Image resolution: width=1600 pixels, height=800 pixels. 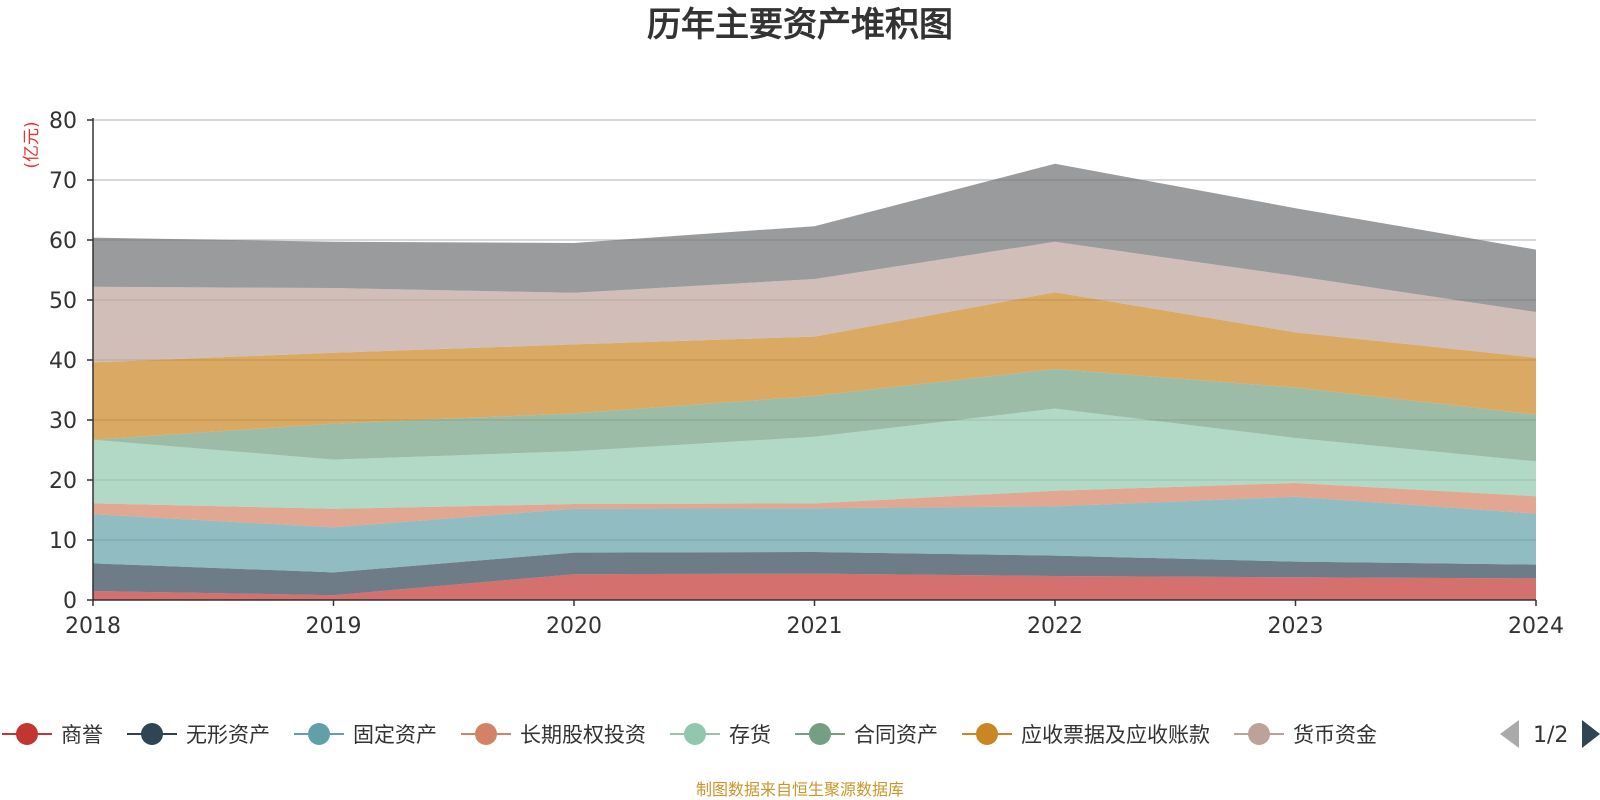 What do you see at coordinates (52, 735) in the screenshot?
I see `legend-item-0: 商誉` at bounding box center [52, 735].